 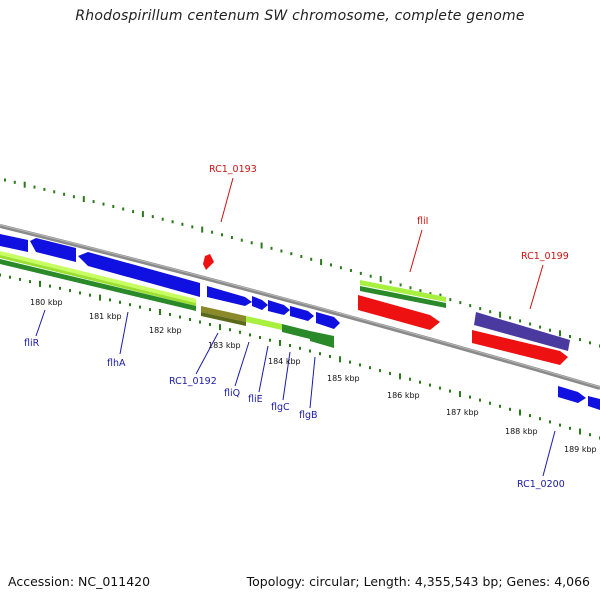 What do you see at coordinates (462, 412) in the screenshot?
I see `tick-label-187: 187 kbp` at bounding box center [462, 412].